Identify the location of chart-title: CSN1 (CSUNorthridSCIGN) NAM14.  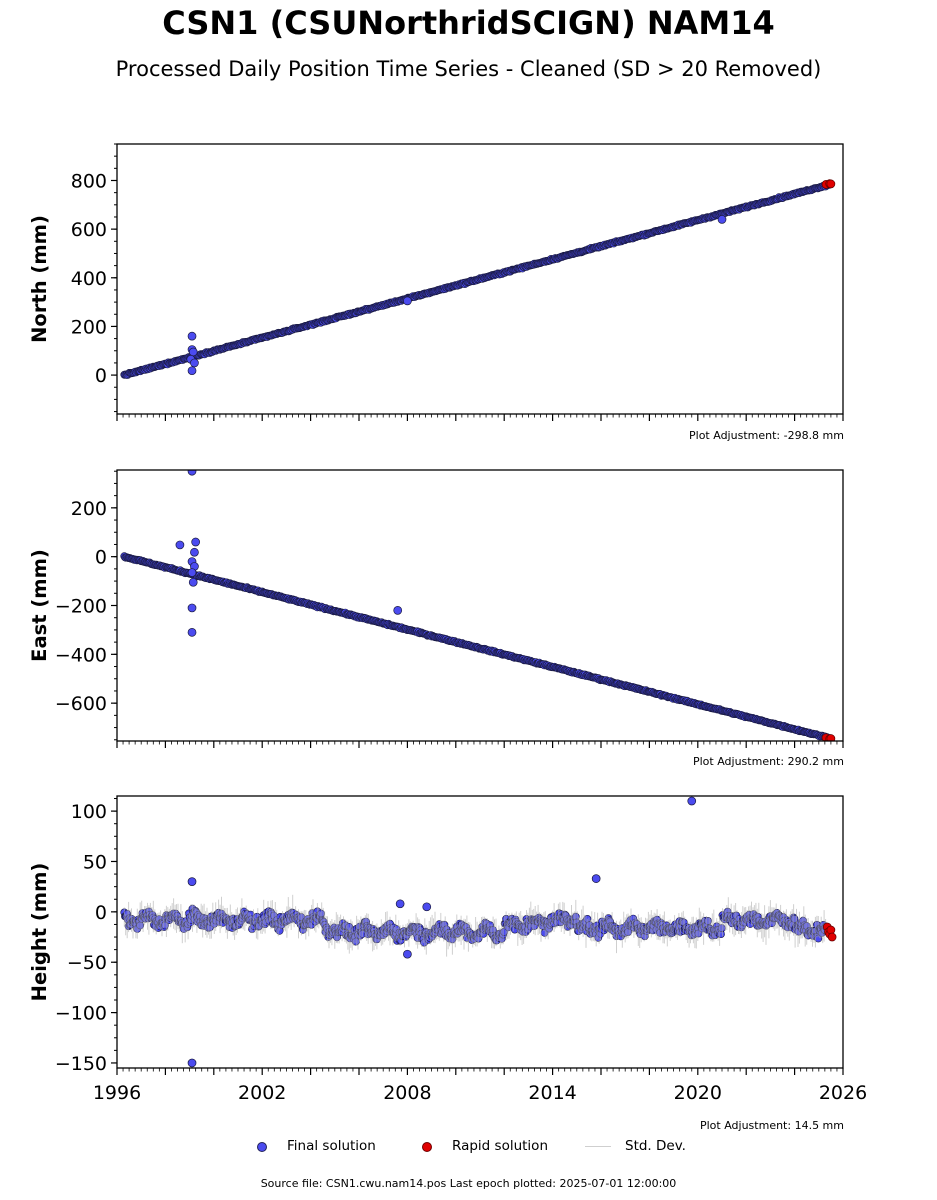
(468, 23).